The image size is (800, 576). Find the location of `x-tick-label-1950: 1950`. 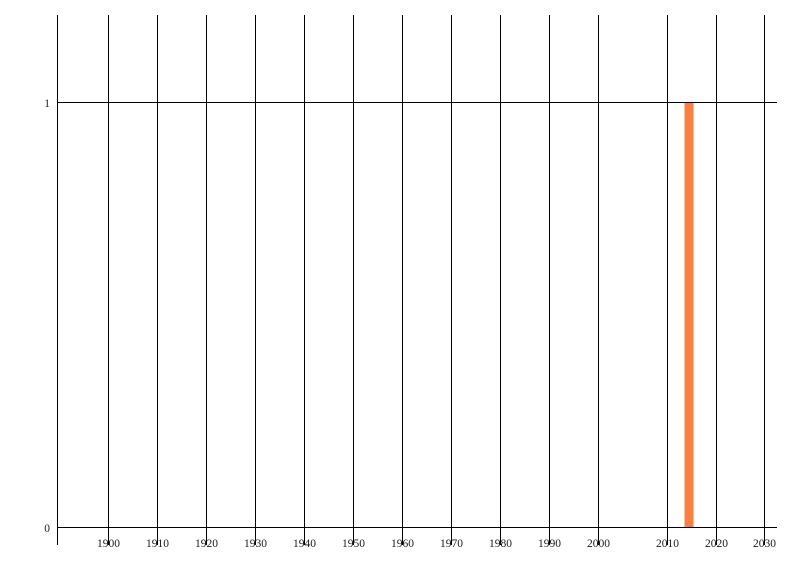

x-tick-label-1950: 1950 is located at coordinates (353, 544).